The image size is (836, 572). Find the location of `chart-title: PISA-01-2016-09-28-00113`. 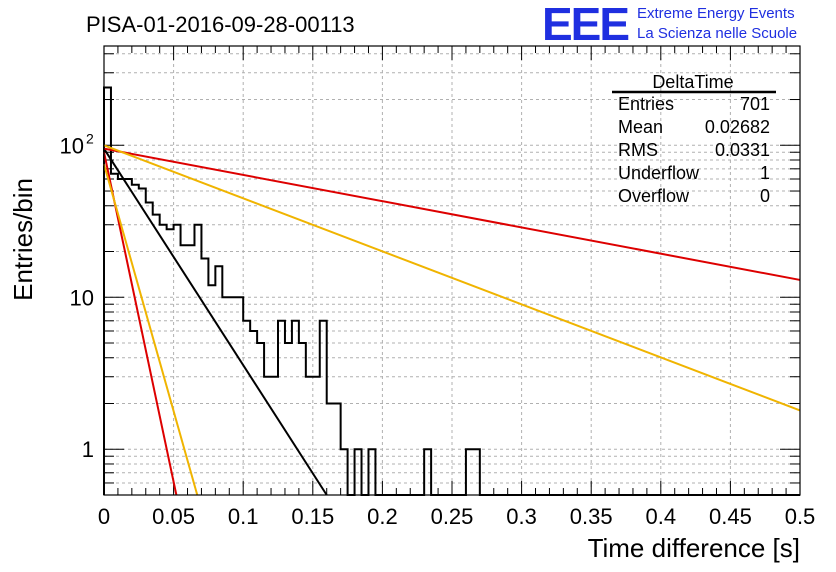

chart-title: PISA-01-2016-09-28-00113 is located at coordinates (220, 24).